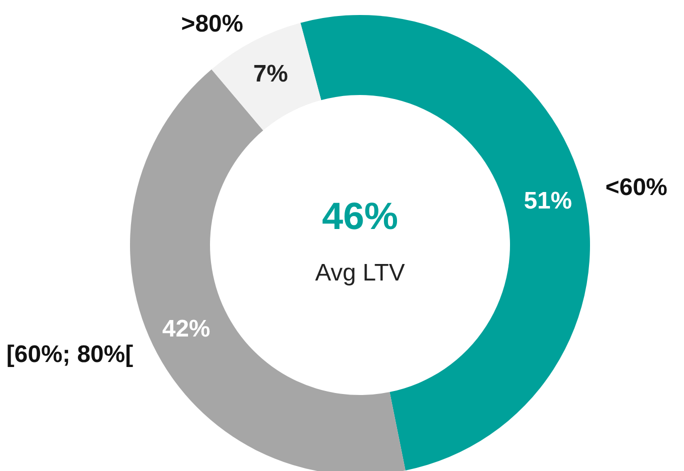  What do you see at coordinates (360, 273) in the screenshot?
I see `text: Avg LTV` at bounding box center [360, 273].